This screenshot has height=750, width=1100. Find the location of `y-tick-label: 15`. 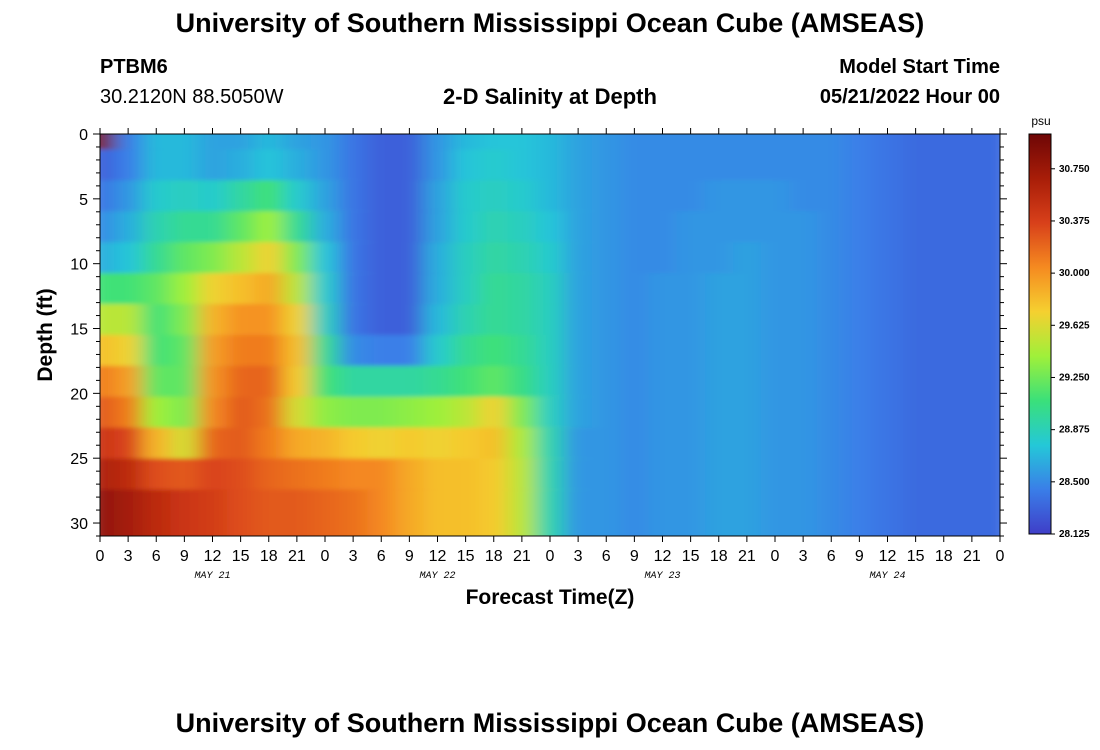

y-tick-label: 15 is located at coordinates (79, 330).